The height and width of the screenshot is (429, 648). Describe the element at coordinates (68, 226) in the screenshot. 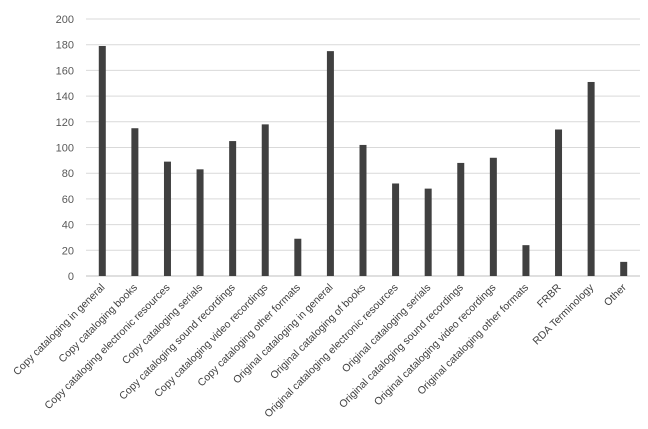

I see `y-tick-label: 40` at that location.